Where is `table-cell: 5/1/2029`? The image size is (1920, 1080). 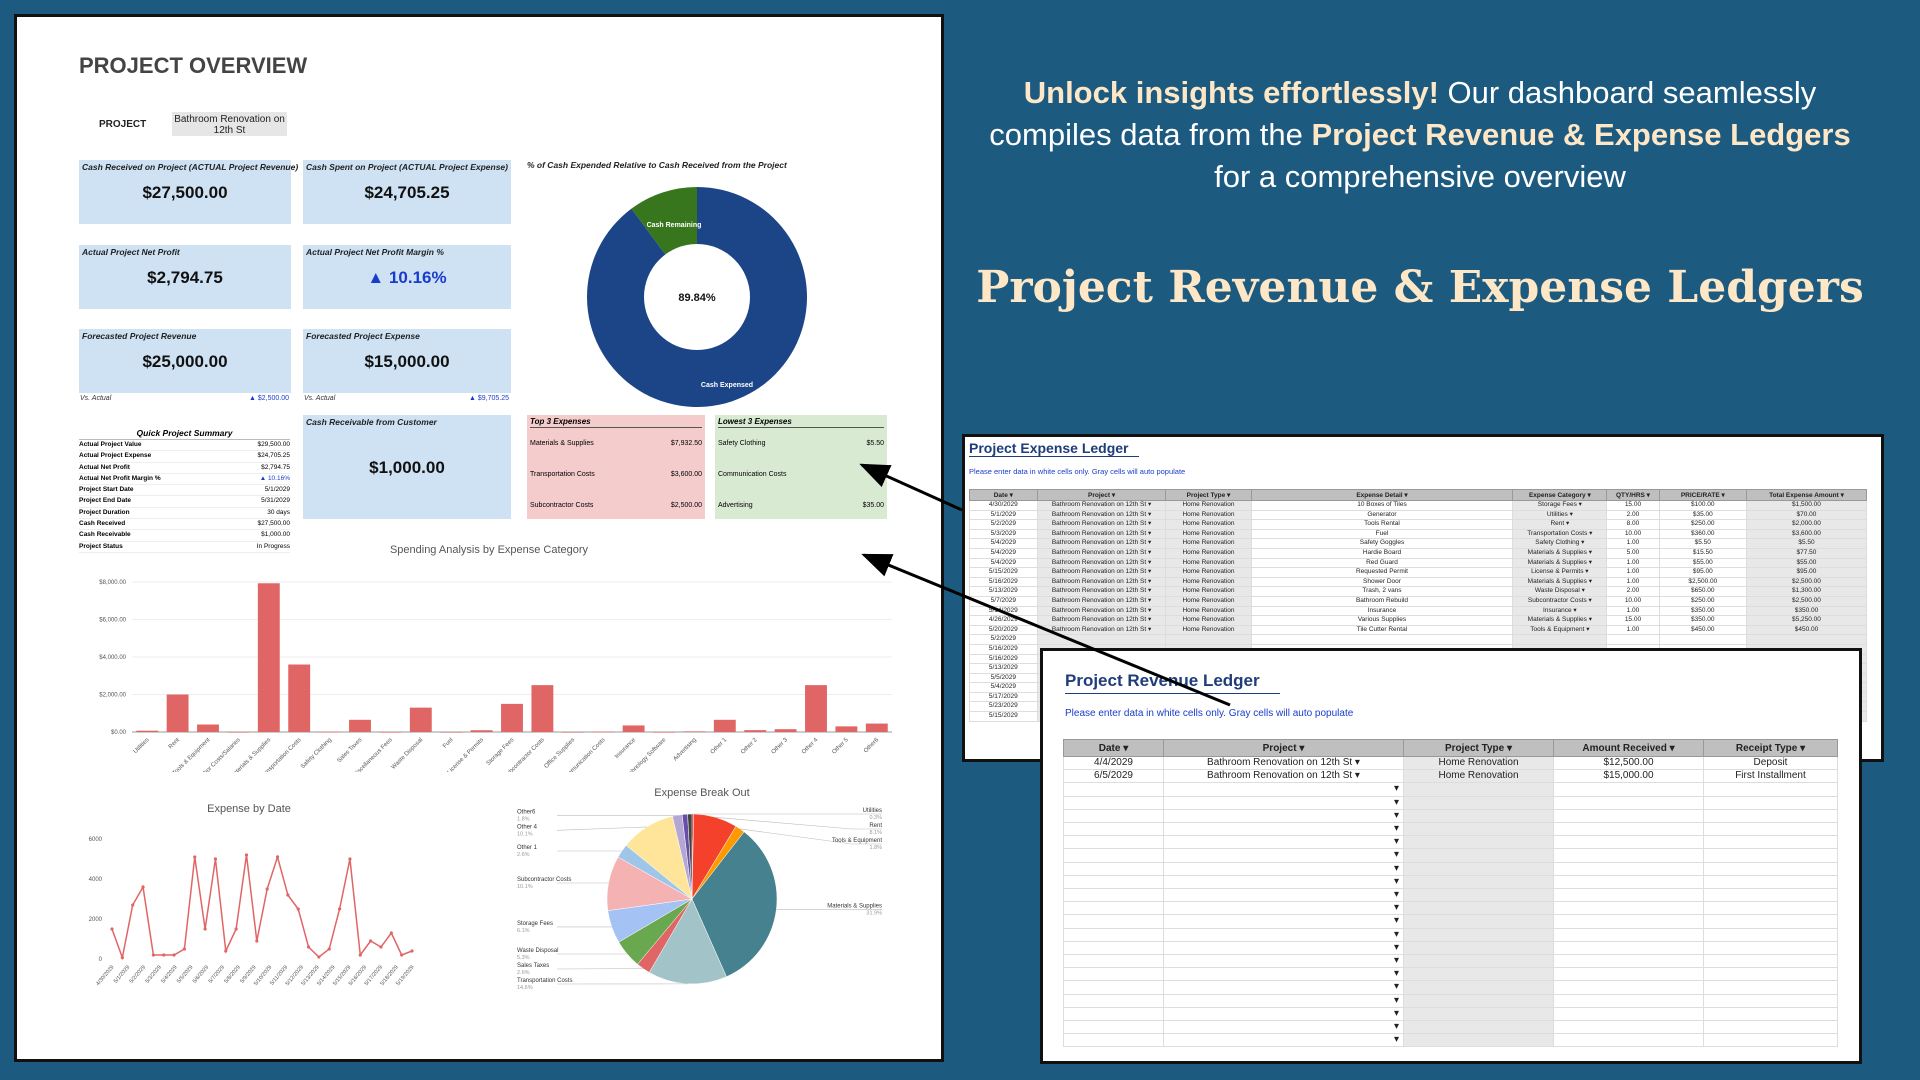 table-cell: 5/1/2029 is located at coordinates (1003, 515).